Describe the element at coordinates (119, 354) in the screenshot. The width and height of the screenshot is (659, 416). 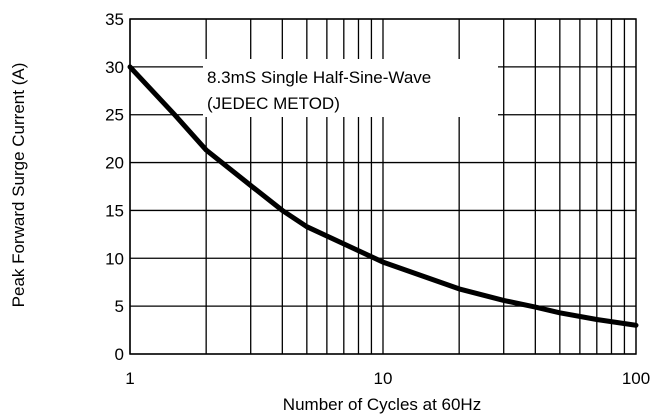
I see `y-tick-label: 0` at that location.